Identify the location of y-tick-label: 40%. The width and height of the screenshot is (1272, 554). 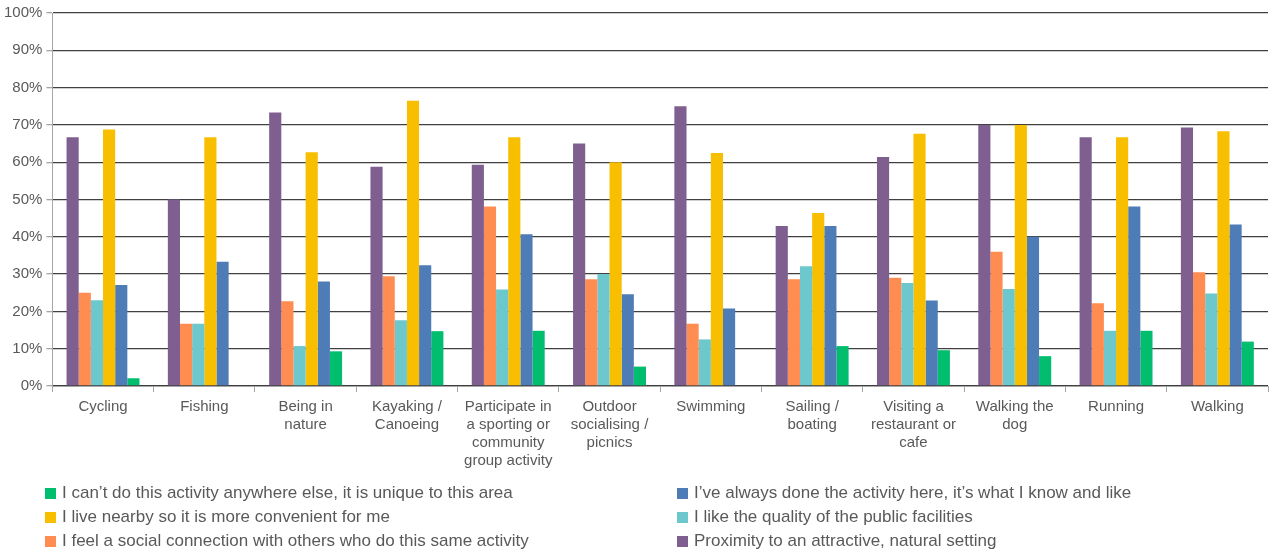
(27, 235).